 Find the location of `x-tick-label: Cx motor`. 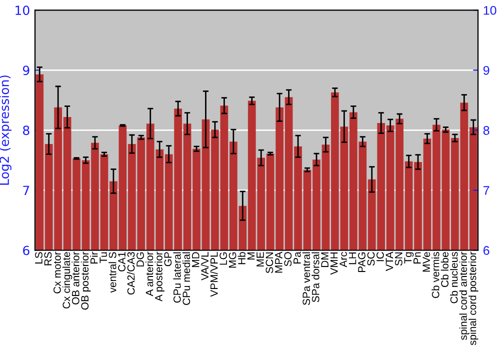

x-tick-label: Cx motor is located at coordinates (57, 273).